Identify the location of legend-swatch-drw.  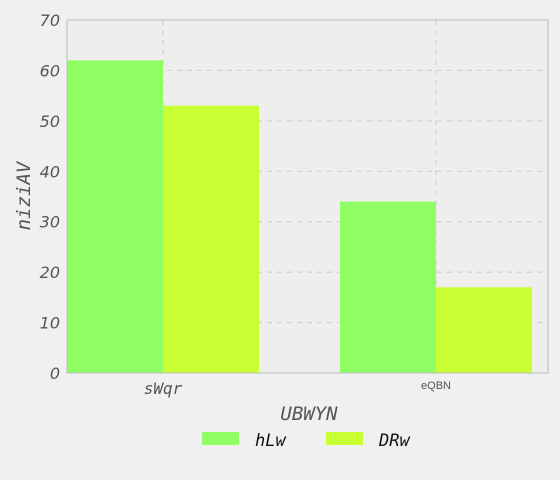
(344, 438).